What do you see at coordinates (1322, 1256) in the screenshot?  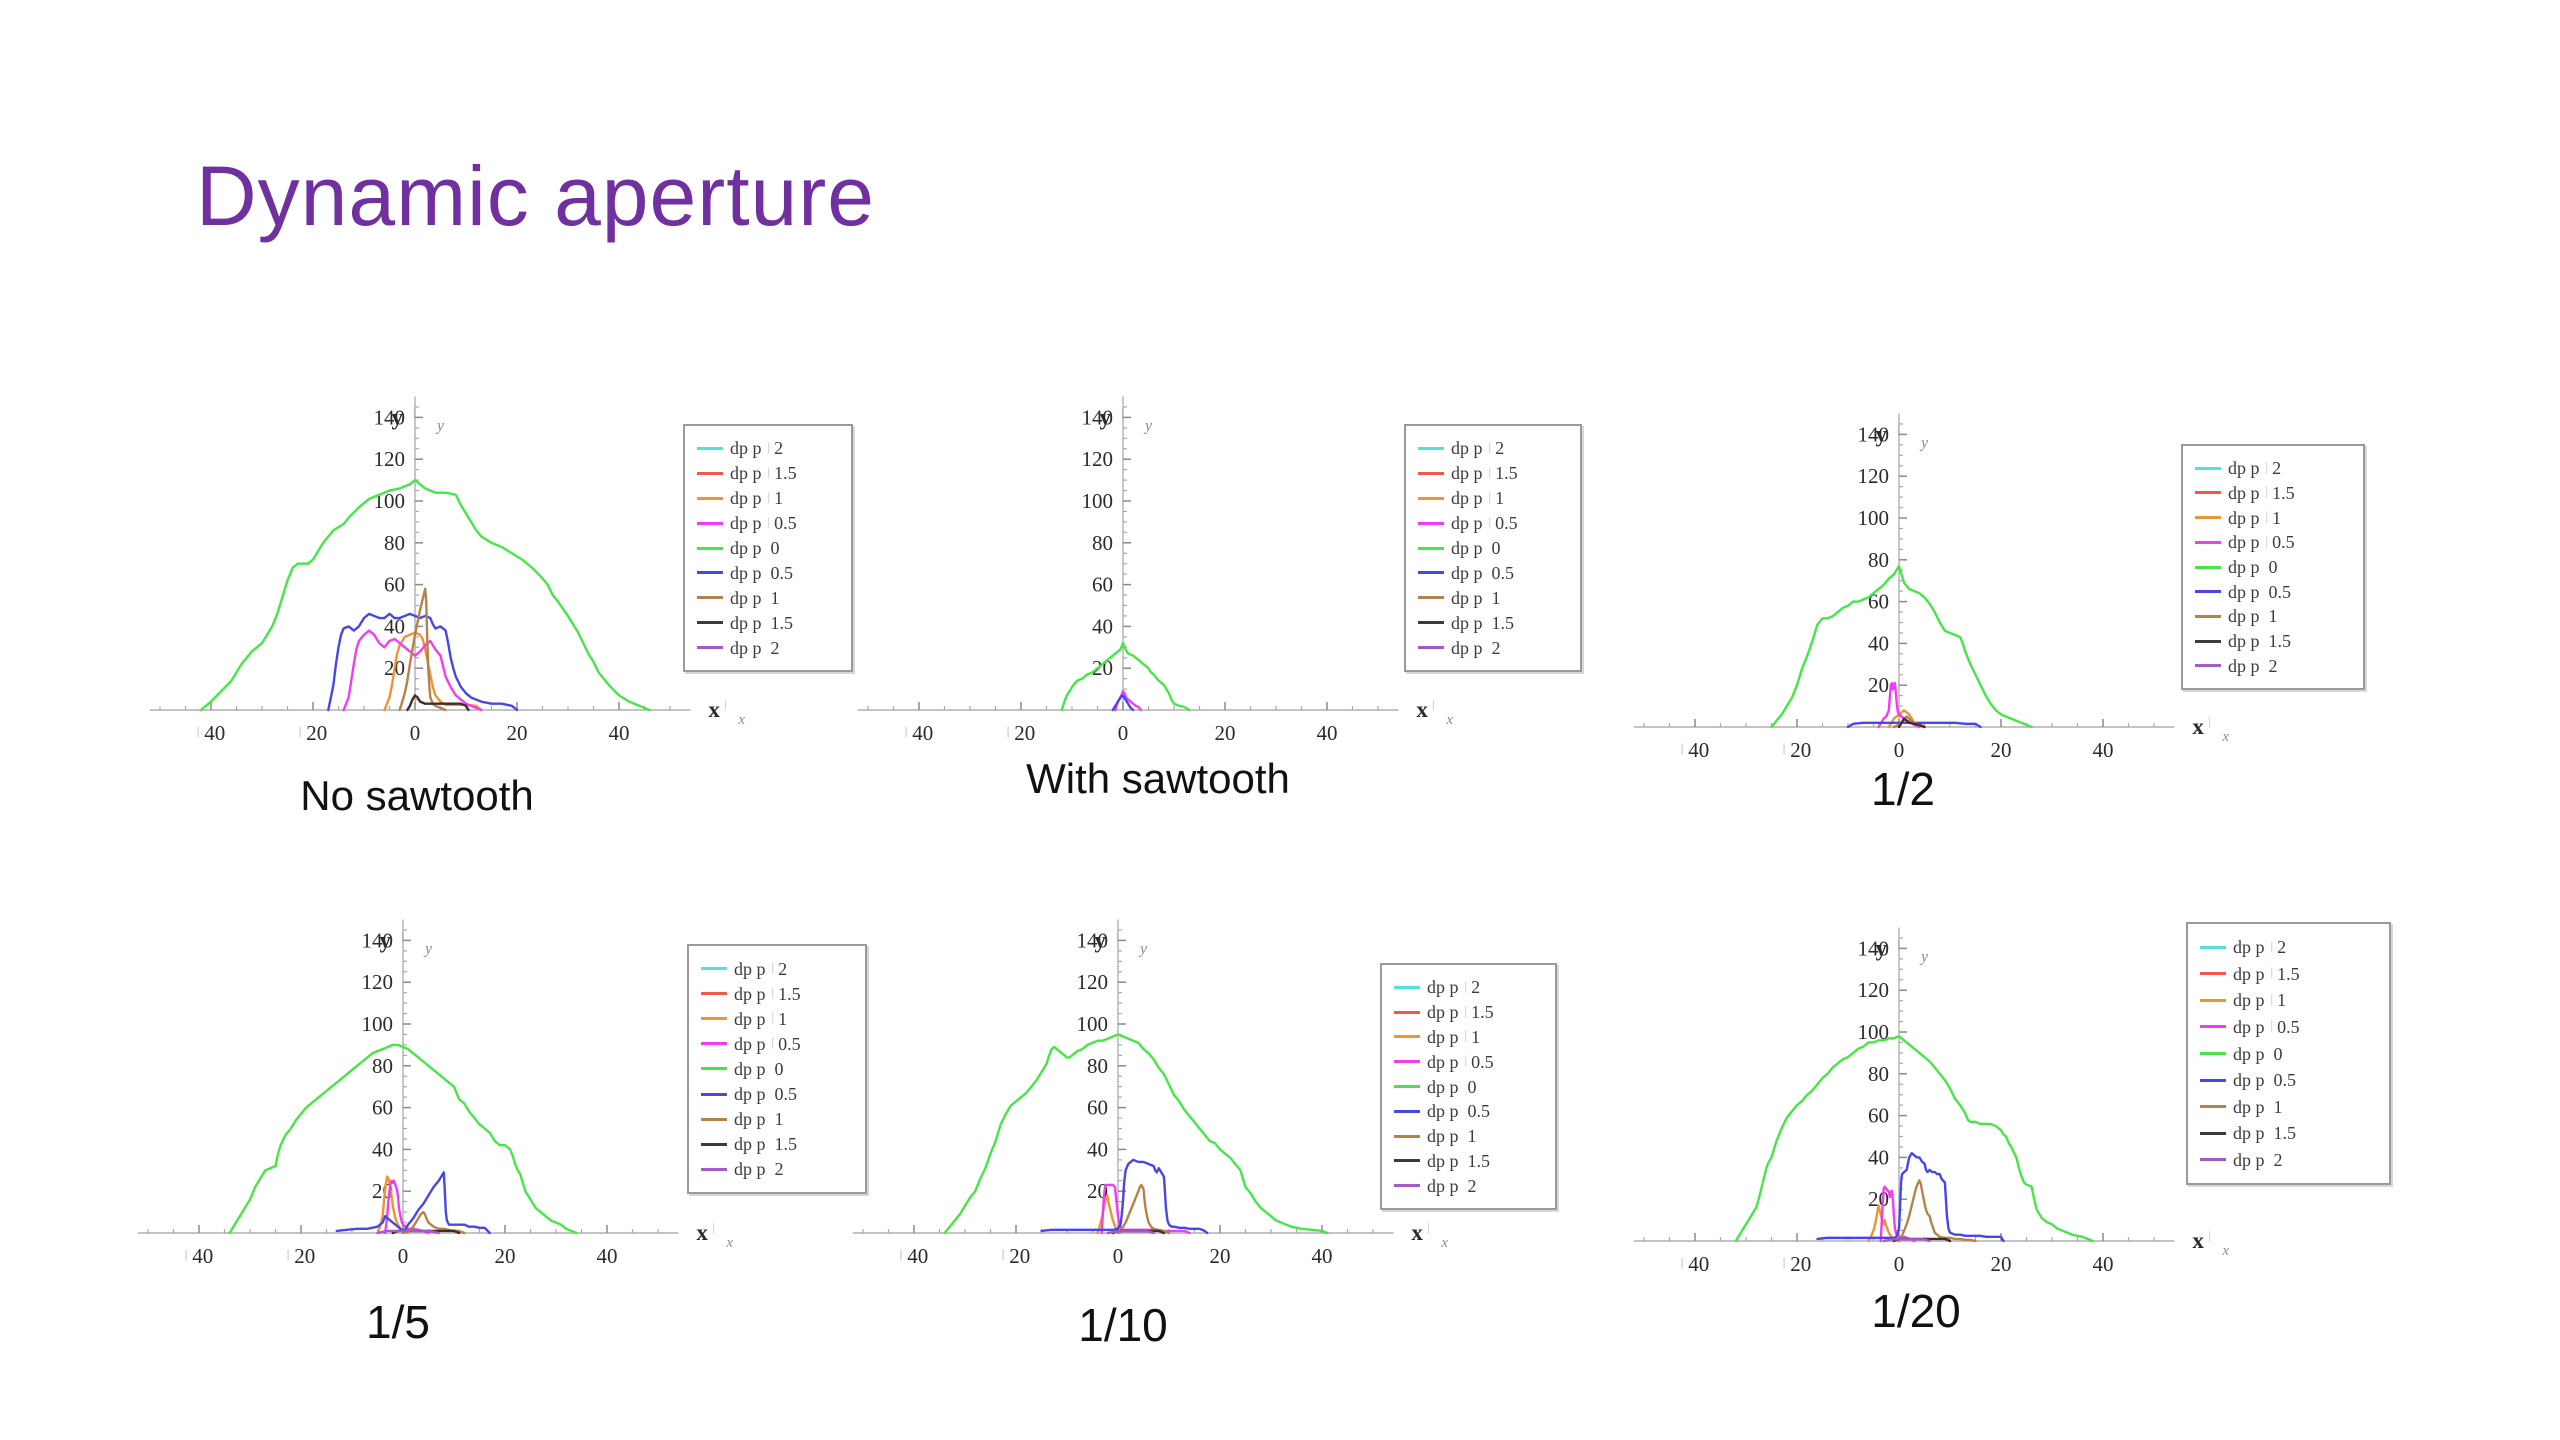 I see `x-tick-label: 40` at bounding box center [1322, 1256].